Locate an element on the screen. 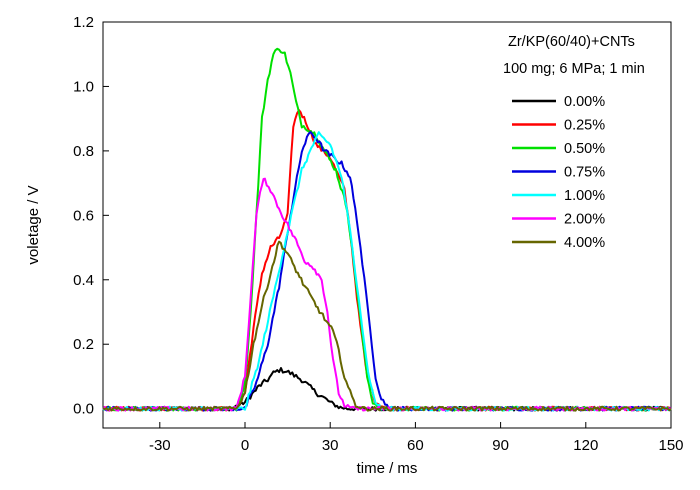 This screenshot has width=700, height=490. x-axis-title: time / ms is located at coordinates (387, 468).